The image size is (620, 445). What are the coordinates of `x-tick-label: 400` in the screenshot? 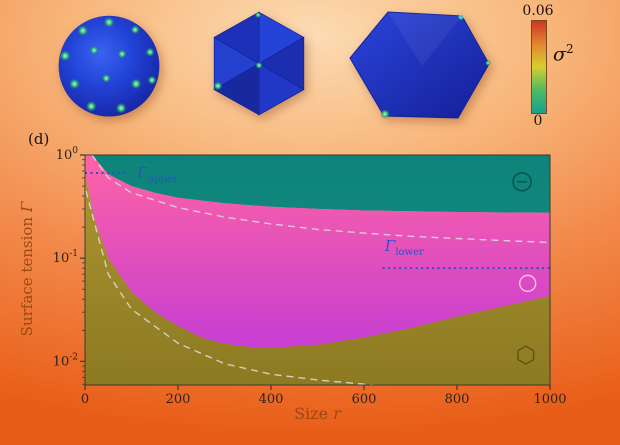 It's located at (271, 399).